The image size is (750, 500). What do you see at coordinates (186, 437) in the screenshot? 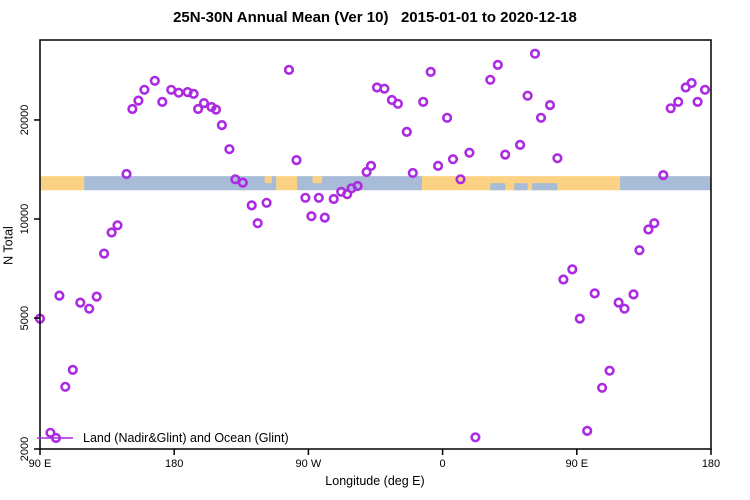
I see `legend-label: Land (Nadir&Glint) and Ocean (Glint)` at bounding box center [186, 437].